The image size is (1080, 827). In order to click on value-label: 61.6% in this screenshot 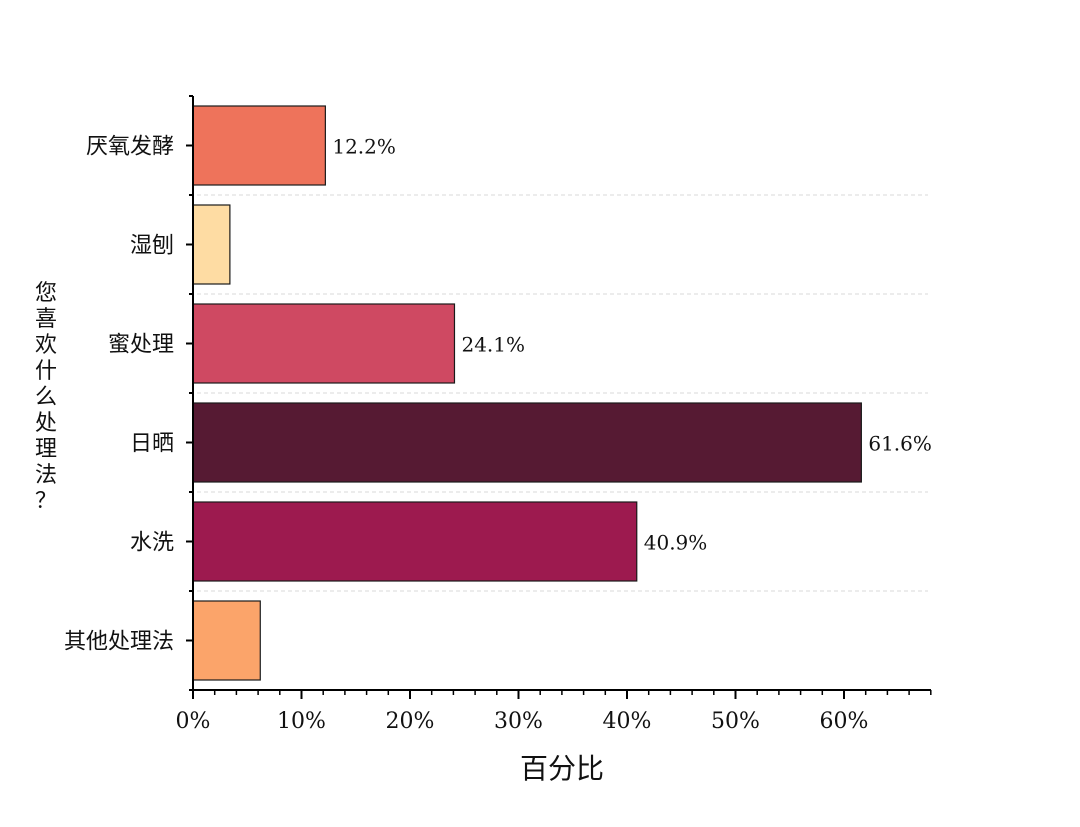, I will do `click(900, 444)`.